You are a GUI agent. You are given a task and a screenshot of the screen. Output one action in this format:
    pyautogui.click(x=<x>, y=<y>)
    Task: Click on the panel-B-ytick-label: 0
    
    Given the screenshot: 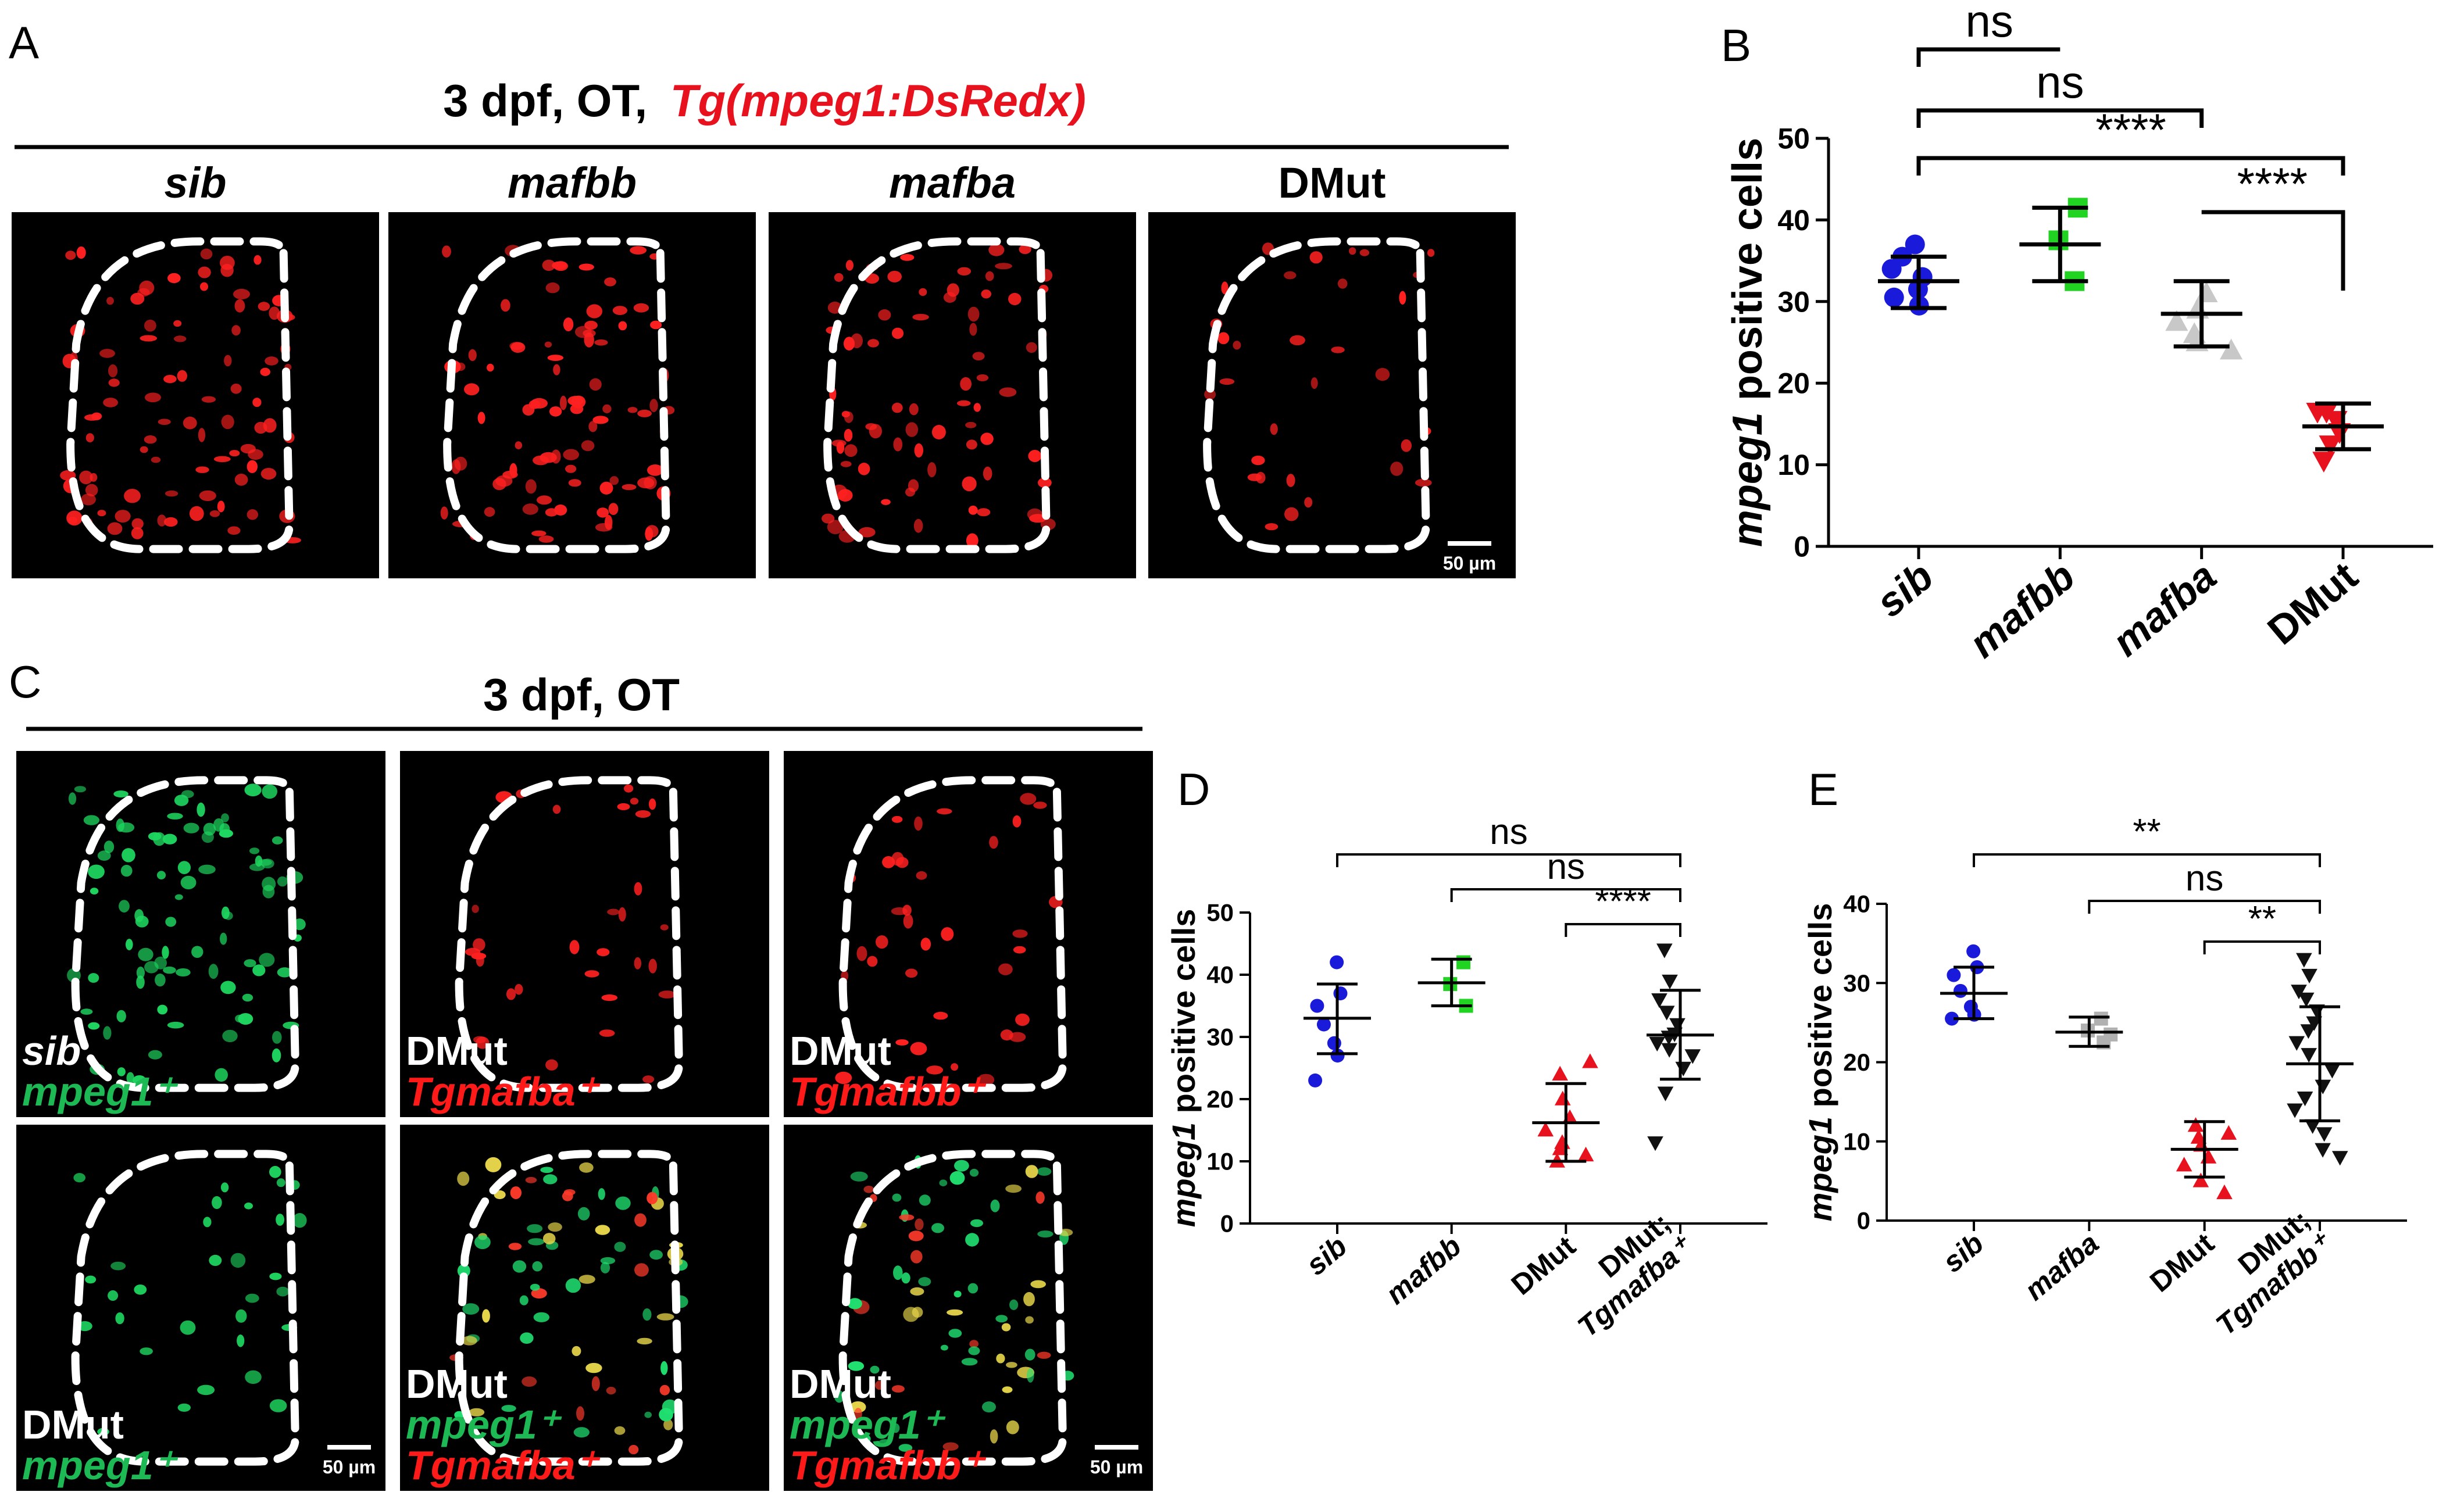 What is the action you would take?
    pyautogui.click(x=1802, y=547)
    